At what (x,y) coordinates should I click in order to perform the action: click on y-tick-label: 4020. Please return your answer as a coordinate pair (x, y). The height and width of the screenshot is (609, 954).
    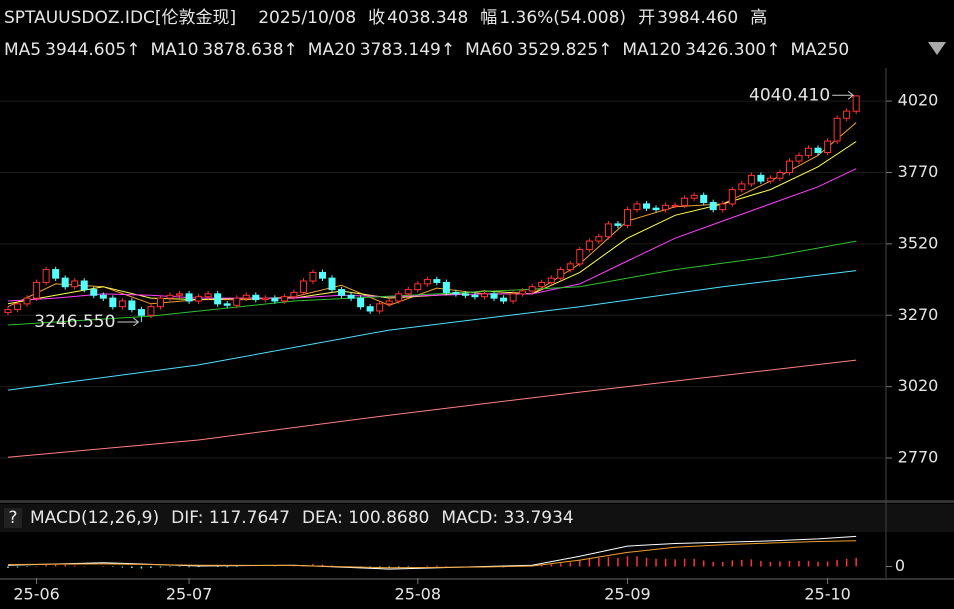
    Looking at the image, I should click on (918, 100).